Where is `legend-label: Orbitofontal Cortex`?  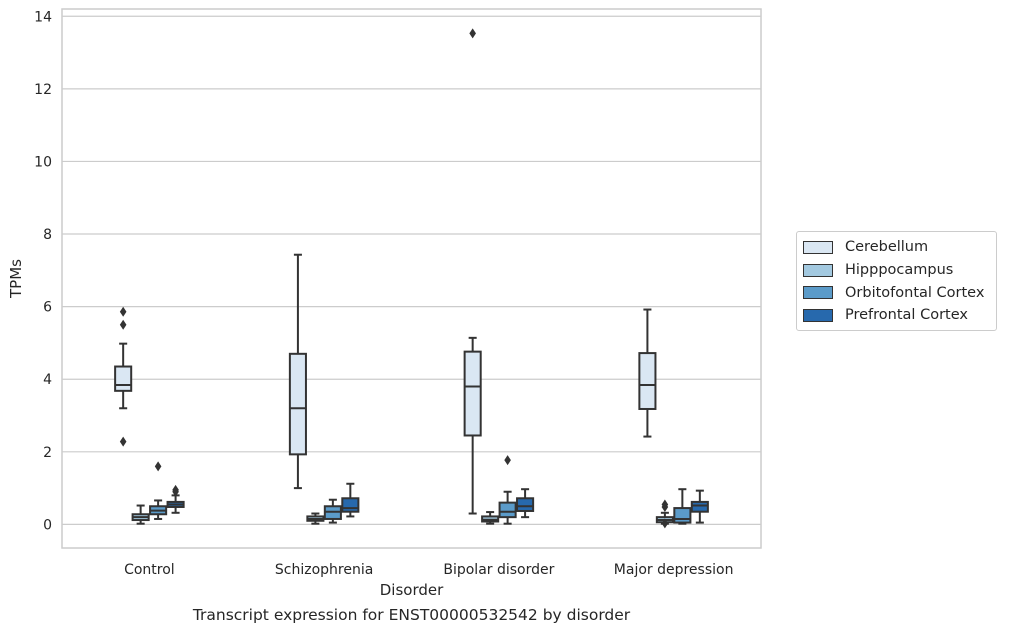
legend-label: Orbitofontal Cortex is located at coordinates (915, 292).